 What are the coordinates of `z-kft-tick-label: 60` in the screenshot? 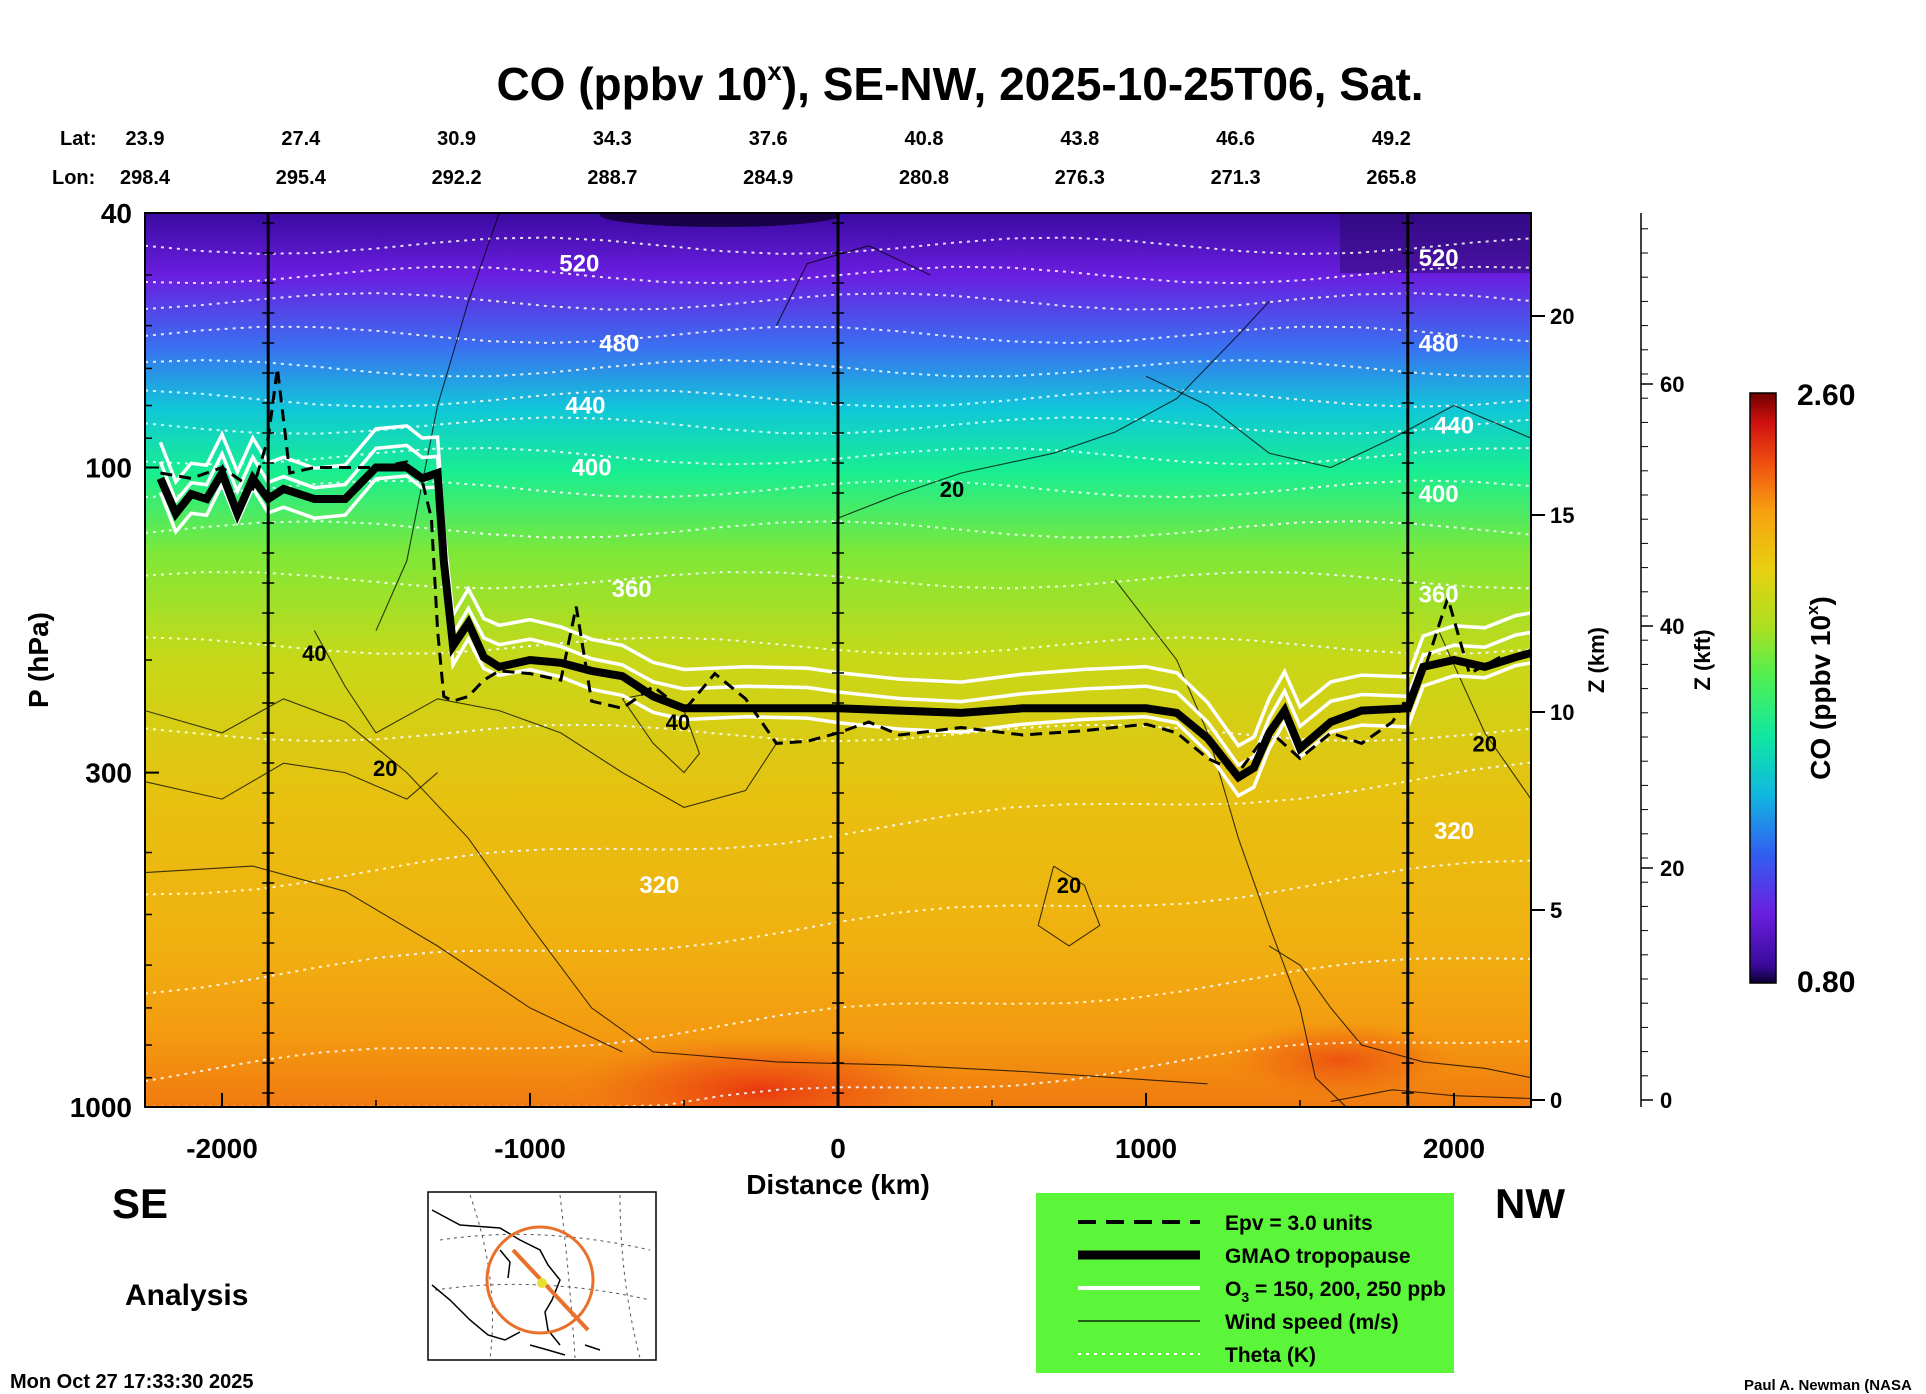 It's located at (1672, 384).